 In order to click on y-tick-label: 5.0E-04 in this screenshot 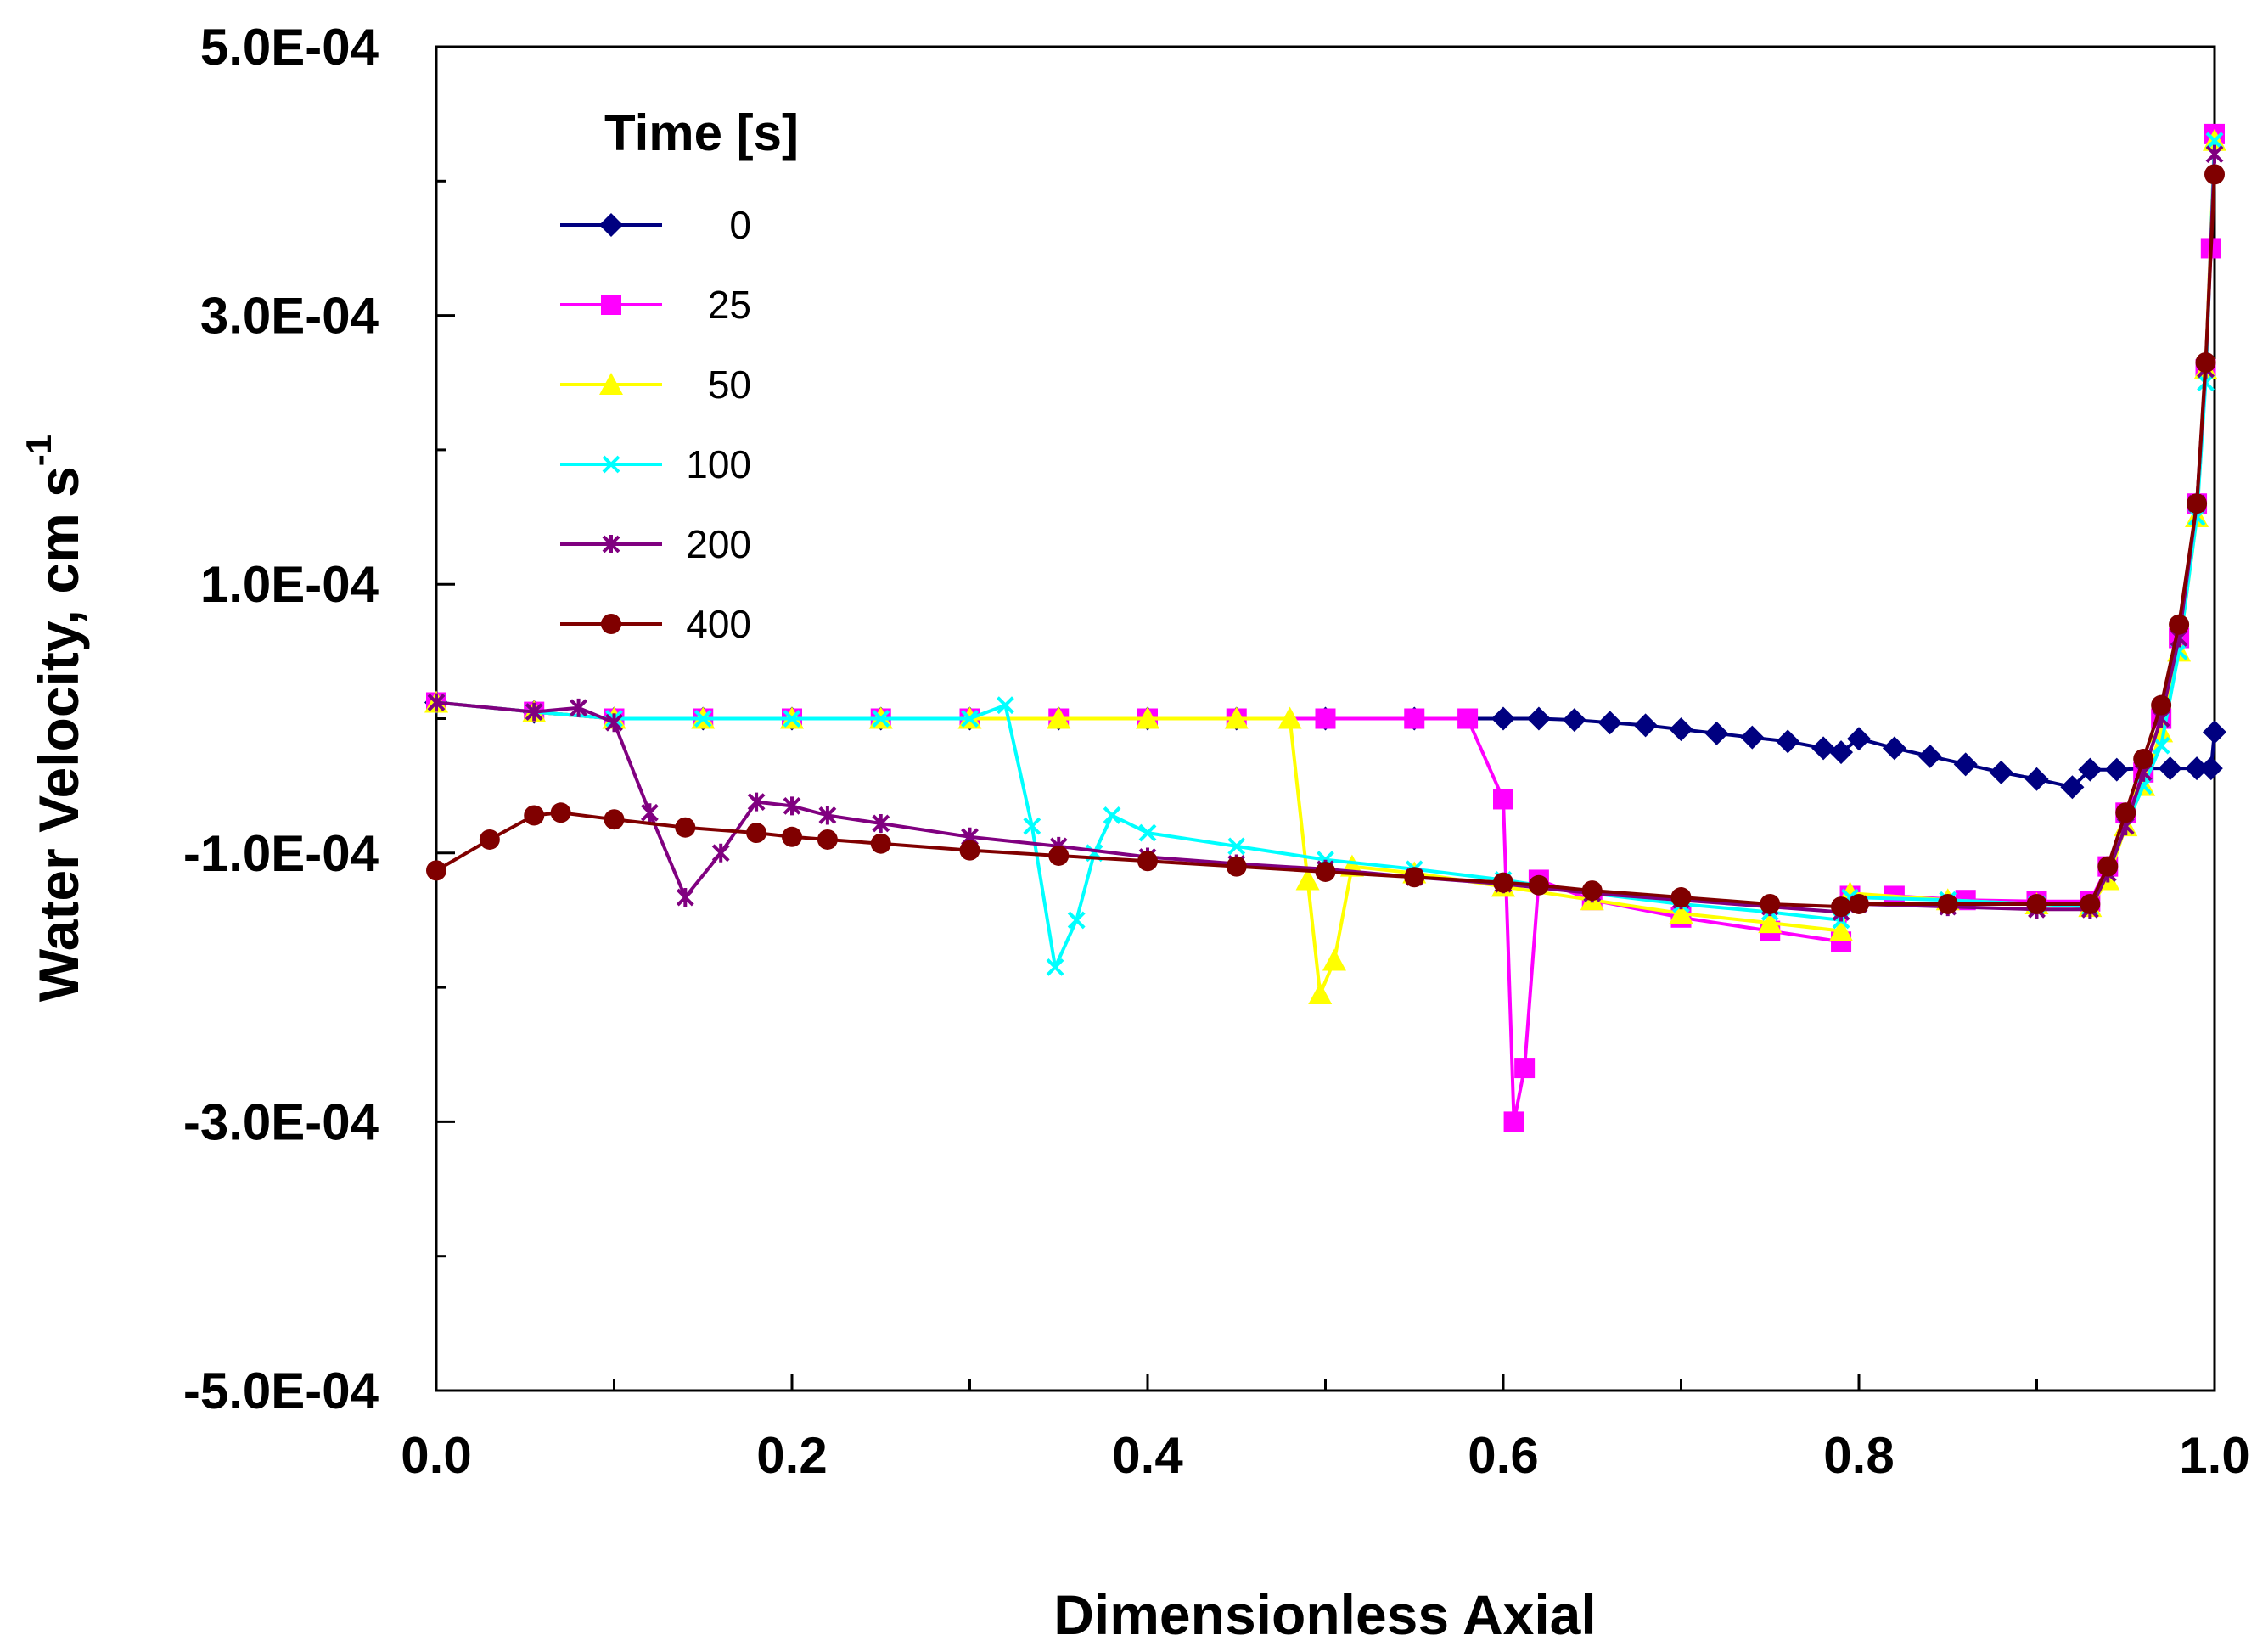, I will do `click(289, 47)`.